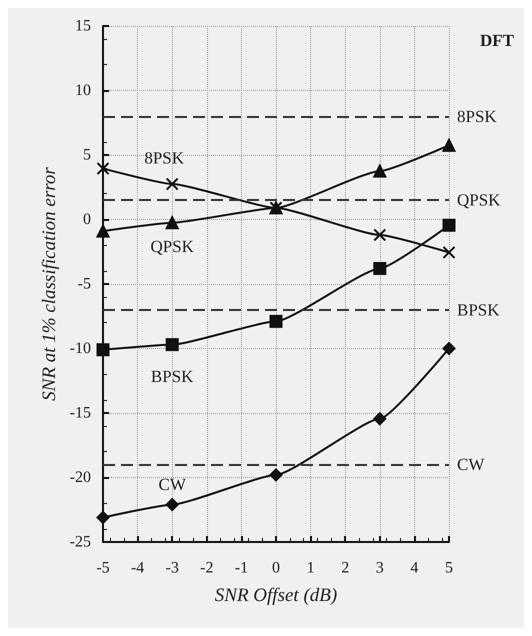 This screenshot has height=636, width=532. I want to click on x-tick-label: 4, so click(414, 568).